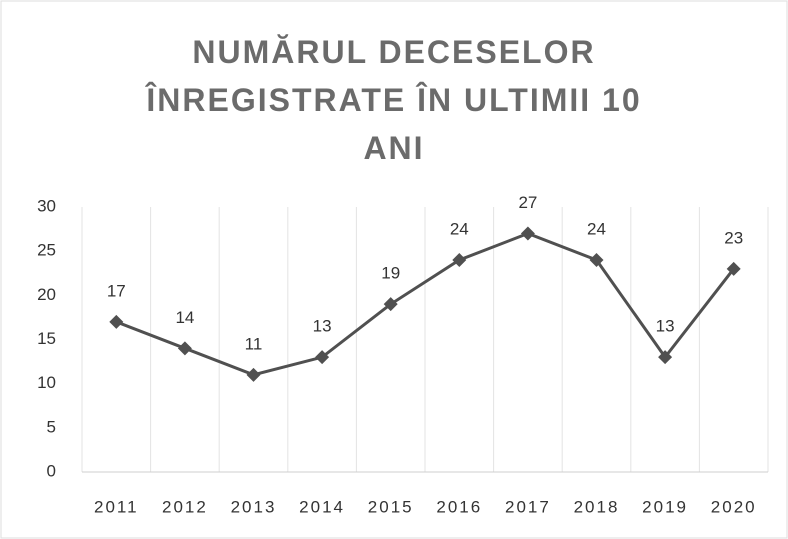 The image size is (788, 539). Describe the element at coordinates (116, 506) in the screenshot. I see `x-tick-label: 2011` at that location.